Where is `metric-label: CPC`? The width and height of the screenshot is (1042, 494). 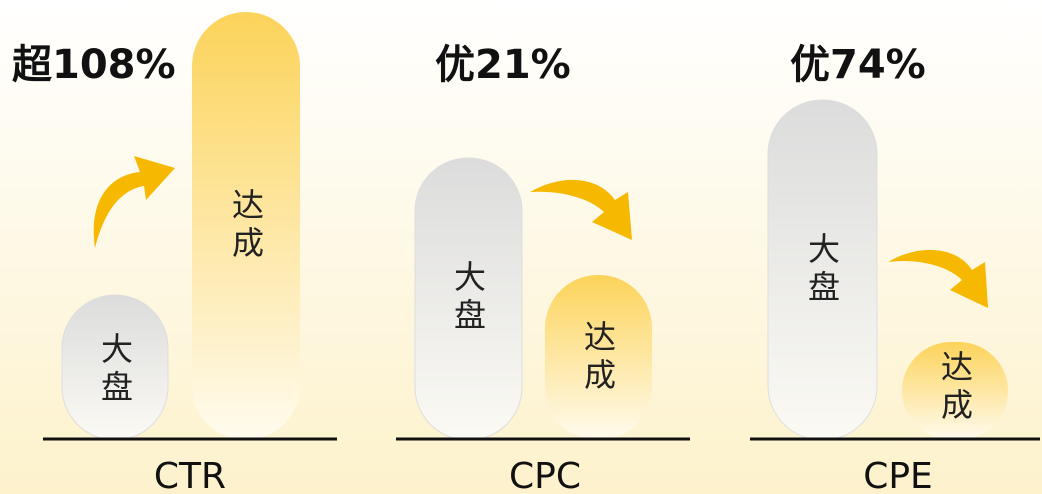
metric-label: CPC is located at coordinates (545, 475).